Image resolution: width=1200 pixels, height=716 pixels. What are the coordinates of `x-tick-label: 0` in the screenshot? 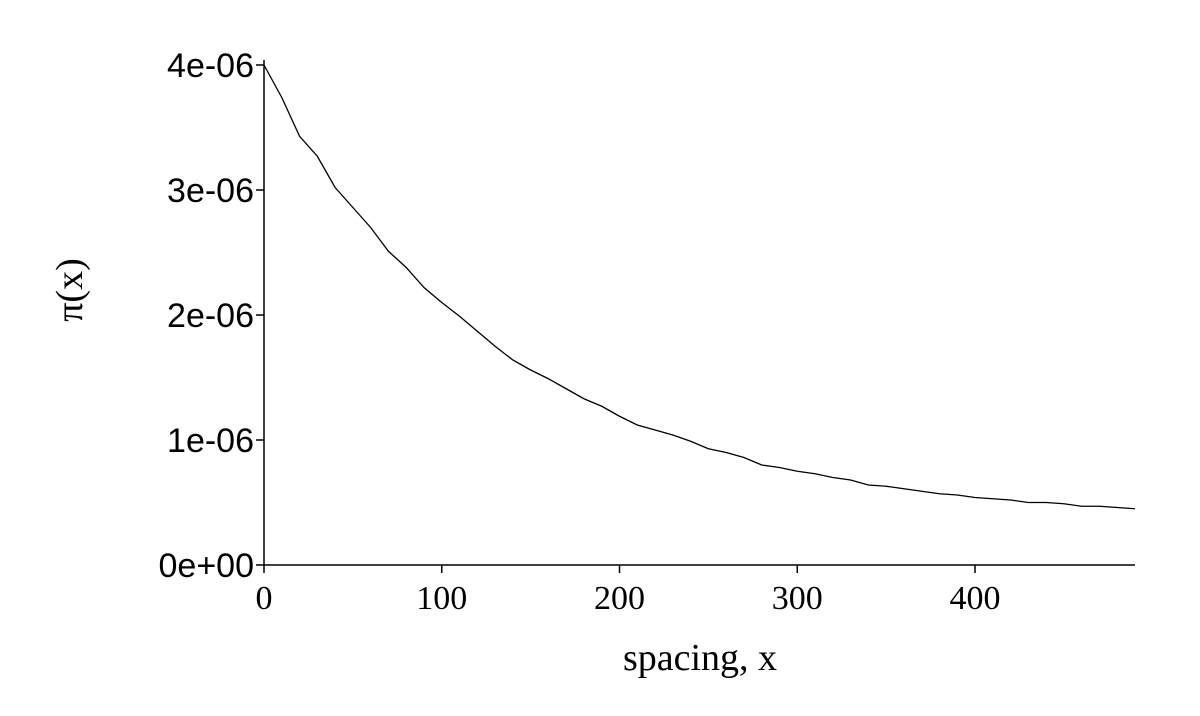 It's located at (264, 598).